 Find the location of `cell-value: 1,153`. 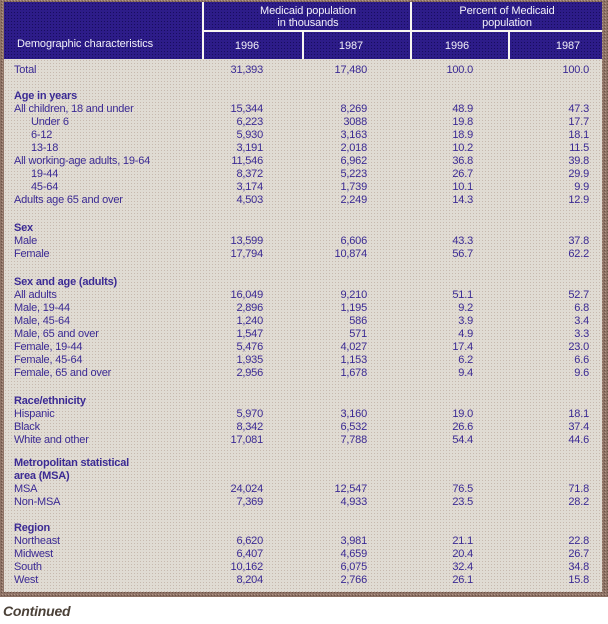

cell-value: 1,153 is located at coordinates (353, 360).